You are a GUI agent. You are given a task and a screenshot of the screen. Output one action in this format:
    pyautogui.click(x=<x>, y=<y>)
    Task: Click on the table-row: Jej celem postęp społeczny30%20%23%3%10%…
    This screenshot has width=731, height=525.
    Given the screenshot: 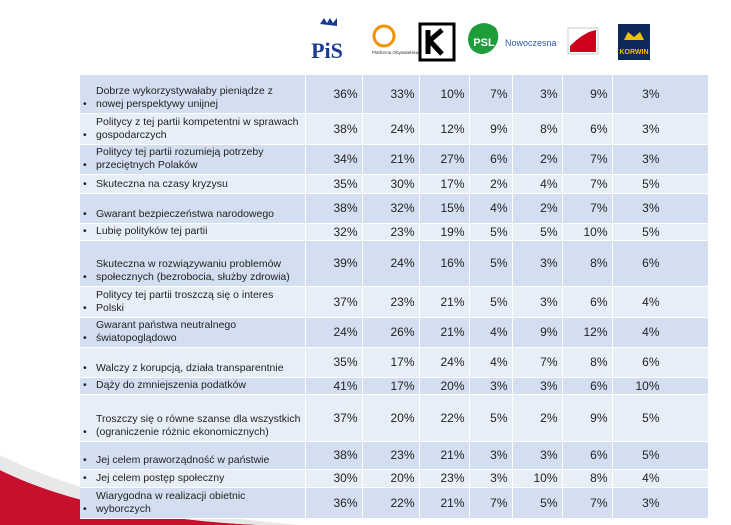 What is the action you would take?
    pyautogui.click(x=394, y=478)
    